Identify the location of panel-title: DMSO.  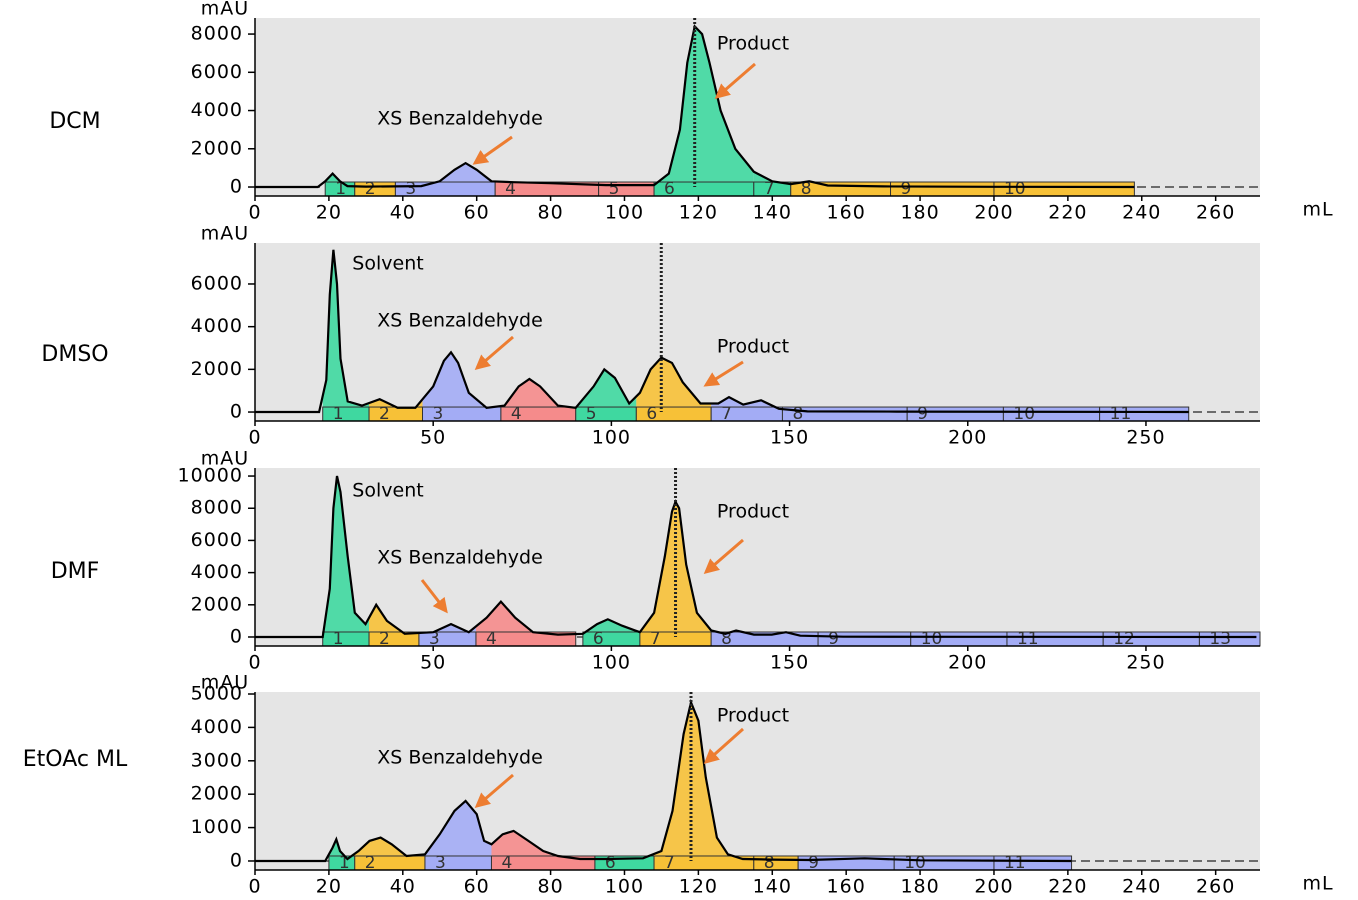
(74, 354).